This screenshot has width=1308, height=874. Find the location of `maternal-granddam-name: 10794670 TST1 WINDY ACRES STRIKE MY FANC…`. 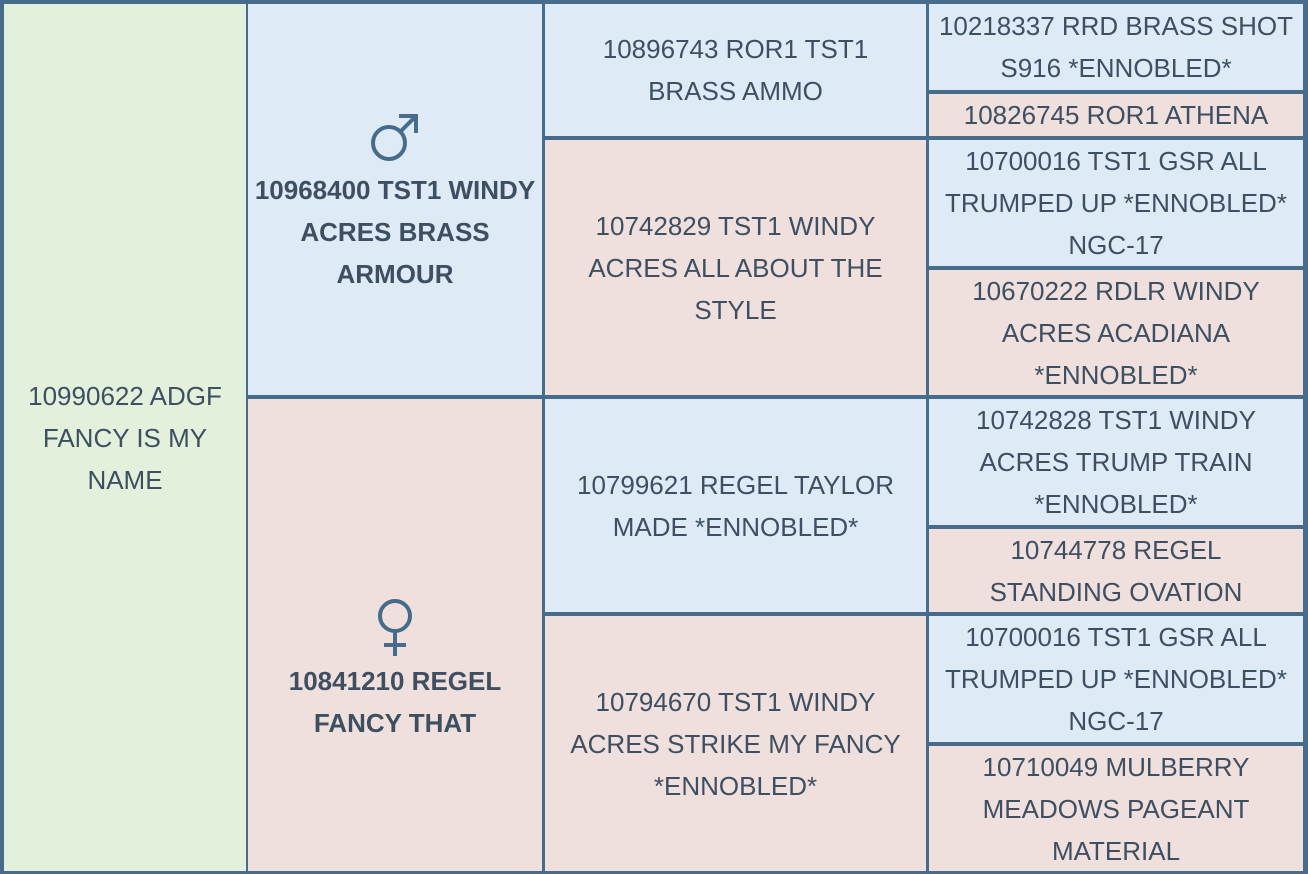

maternal-granddam-name: 10794670 TST1 WINDY ACRES STRIKE MY FANC… is located at coordinates (735, 743).